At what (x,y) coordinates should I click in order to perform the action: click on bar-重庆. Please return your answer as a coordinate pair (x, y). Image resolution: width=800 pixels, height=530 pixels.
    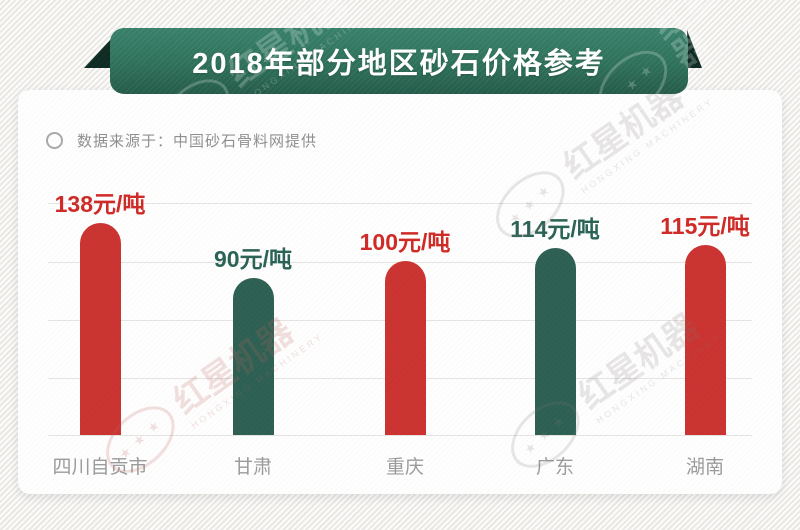
    Looking at the image, I should click on (405, 348).